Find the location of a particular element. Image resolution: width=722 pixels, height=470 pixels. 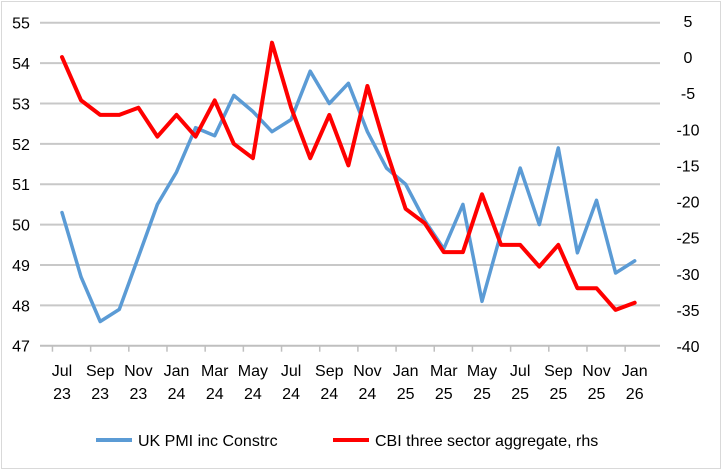

right-axis-tick-label: -35 is located at coordinates (687, 311).